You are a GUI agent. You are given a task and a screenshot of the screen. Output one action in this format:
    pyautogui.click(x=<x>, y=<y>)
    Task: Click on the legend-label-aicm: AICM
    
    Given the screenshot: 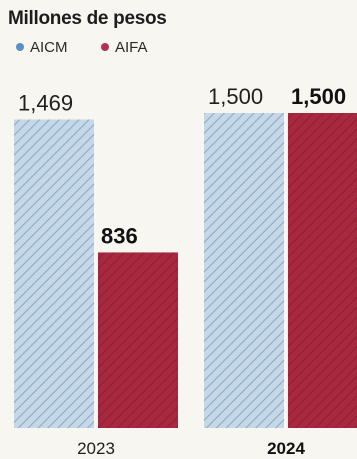 What is the action you would take?
    pyautogui.click(x=49, y=47)
    